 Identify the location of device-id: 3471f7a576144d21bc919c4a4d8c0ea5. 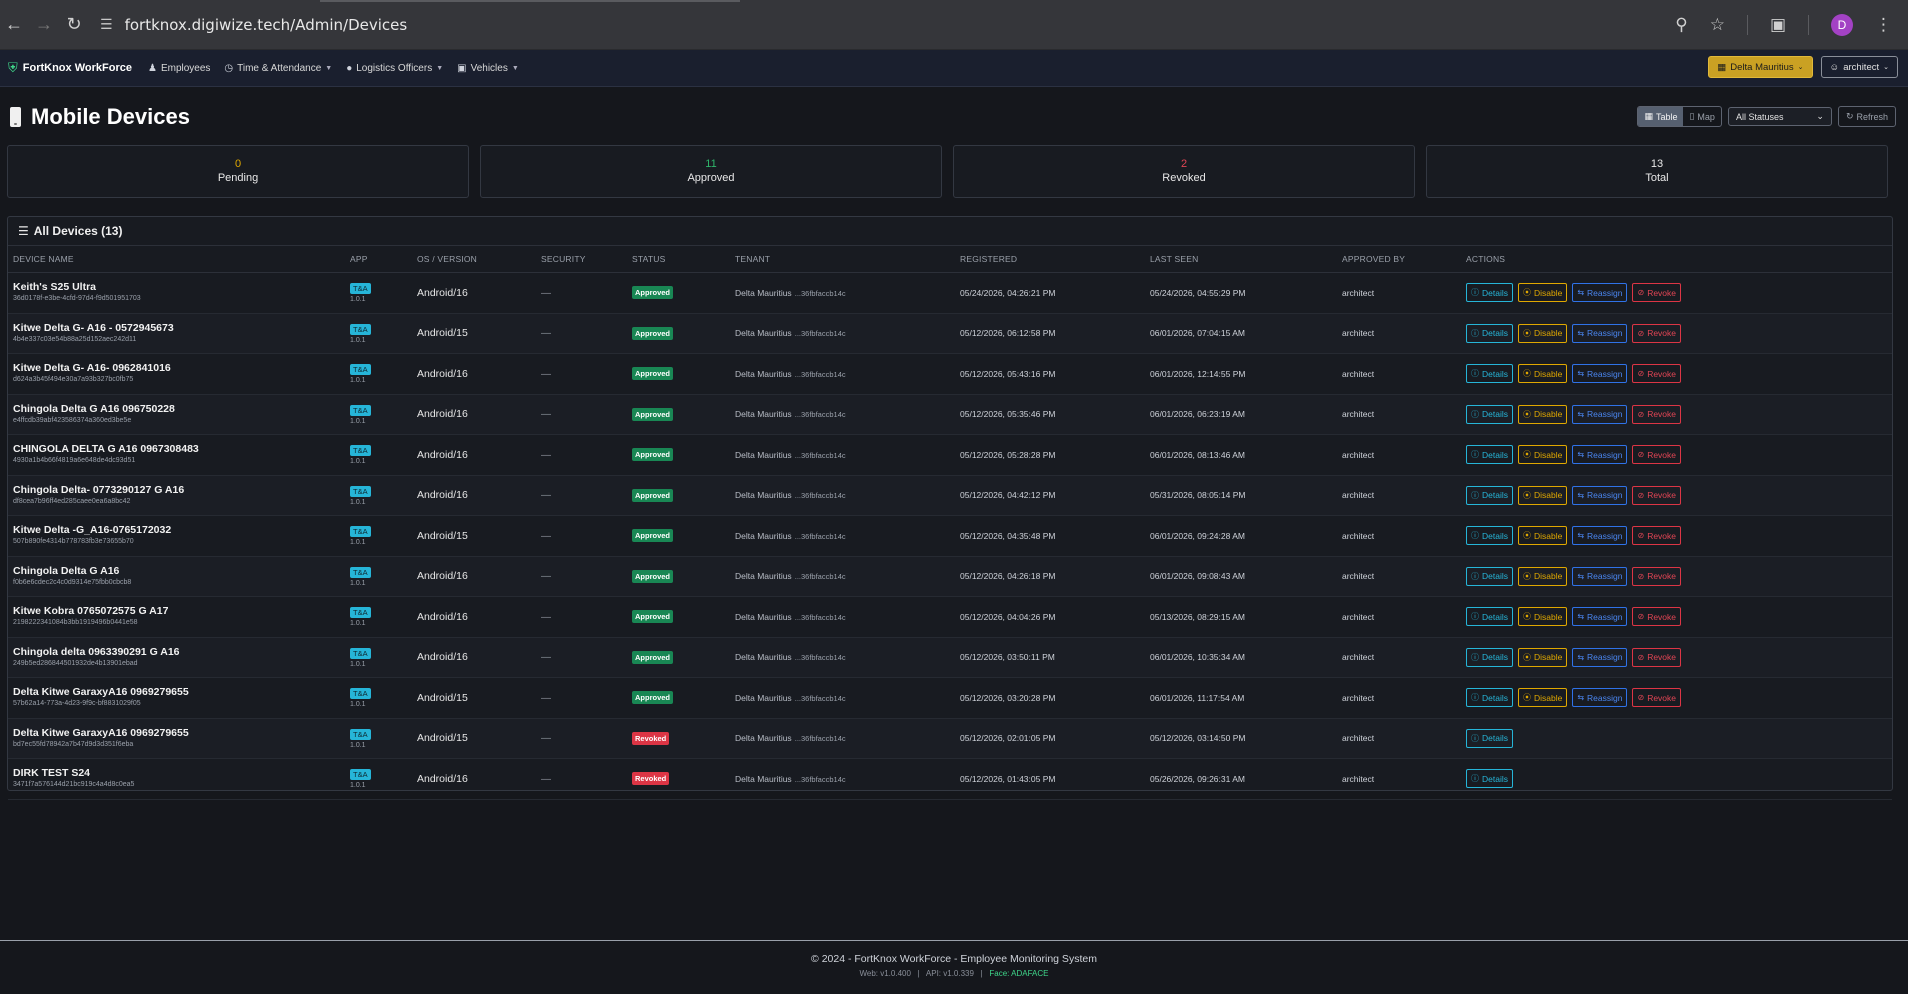
(74, 785).